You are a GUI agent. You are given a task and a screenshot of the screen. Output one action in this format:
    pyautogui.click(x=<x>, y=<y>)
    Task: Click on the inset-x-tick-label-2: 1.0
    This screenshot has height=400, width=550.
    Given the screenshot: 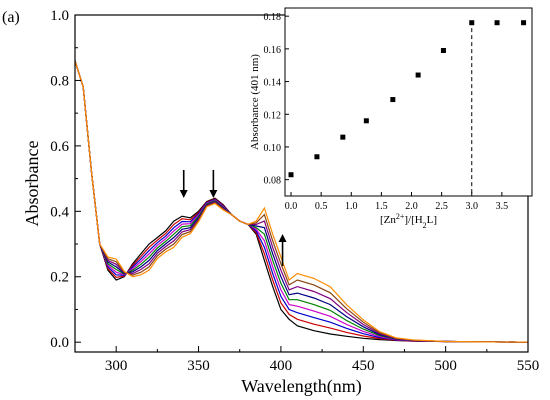 What is the action you would take?
    pyautogui.click(x=351, y=206)
    